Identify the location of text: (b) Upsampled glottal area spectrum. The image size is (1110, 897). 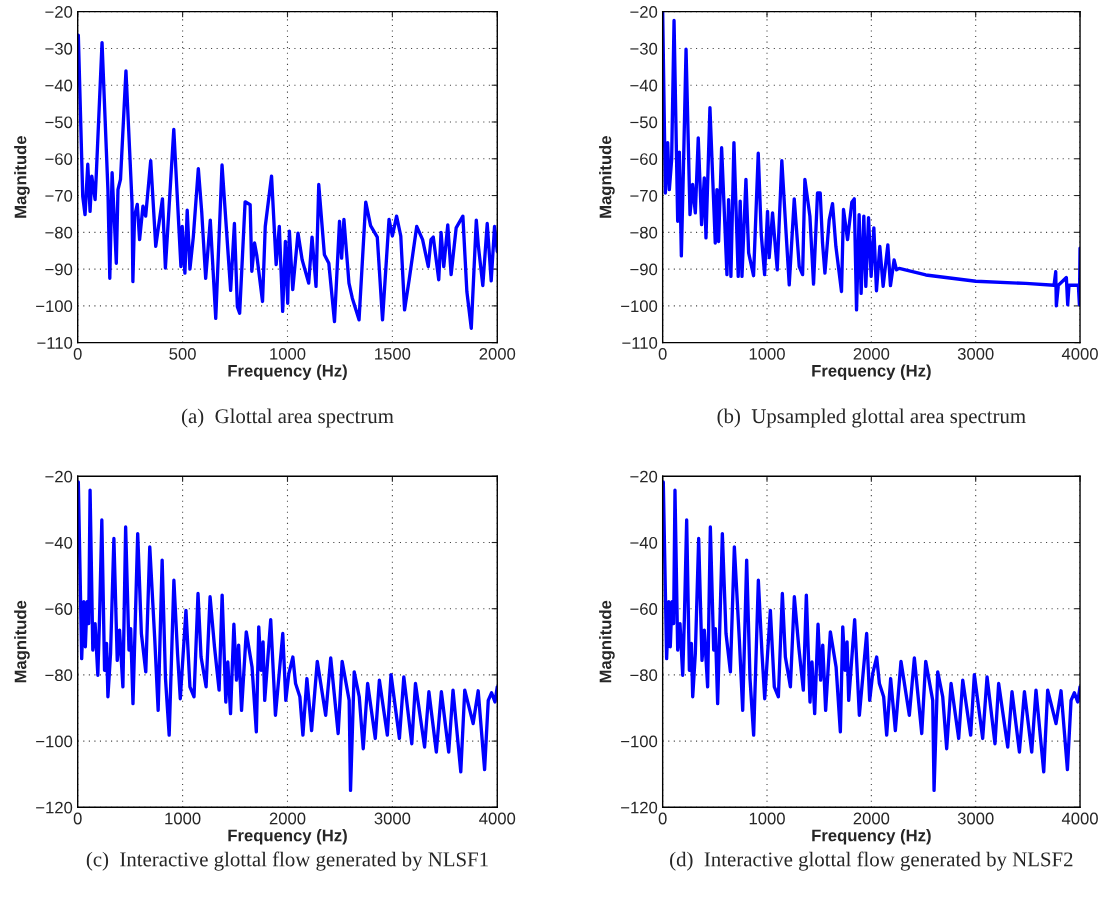
(871, 418).